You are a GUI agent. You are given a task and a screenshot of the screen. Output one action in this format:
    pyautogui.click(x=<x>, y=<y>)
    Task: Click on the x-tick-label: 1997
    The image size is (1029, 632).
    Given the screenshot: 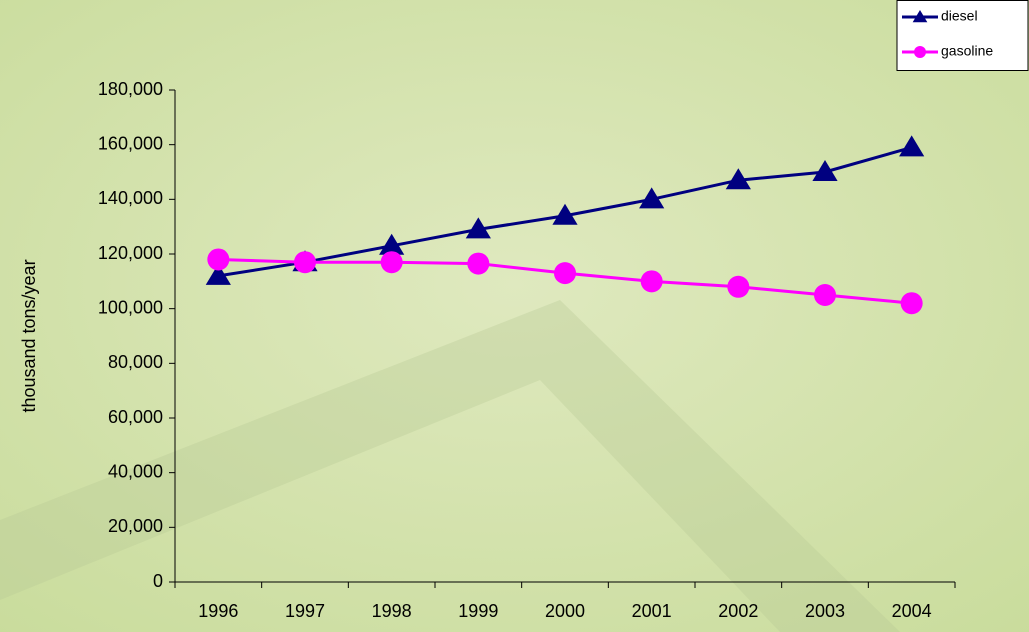 What is the action you would take?
    pyautogui.click(x=305, y=611)
    